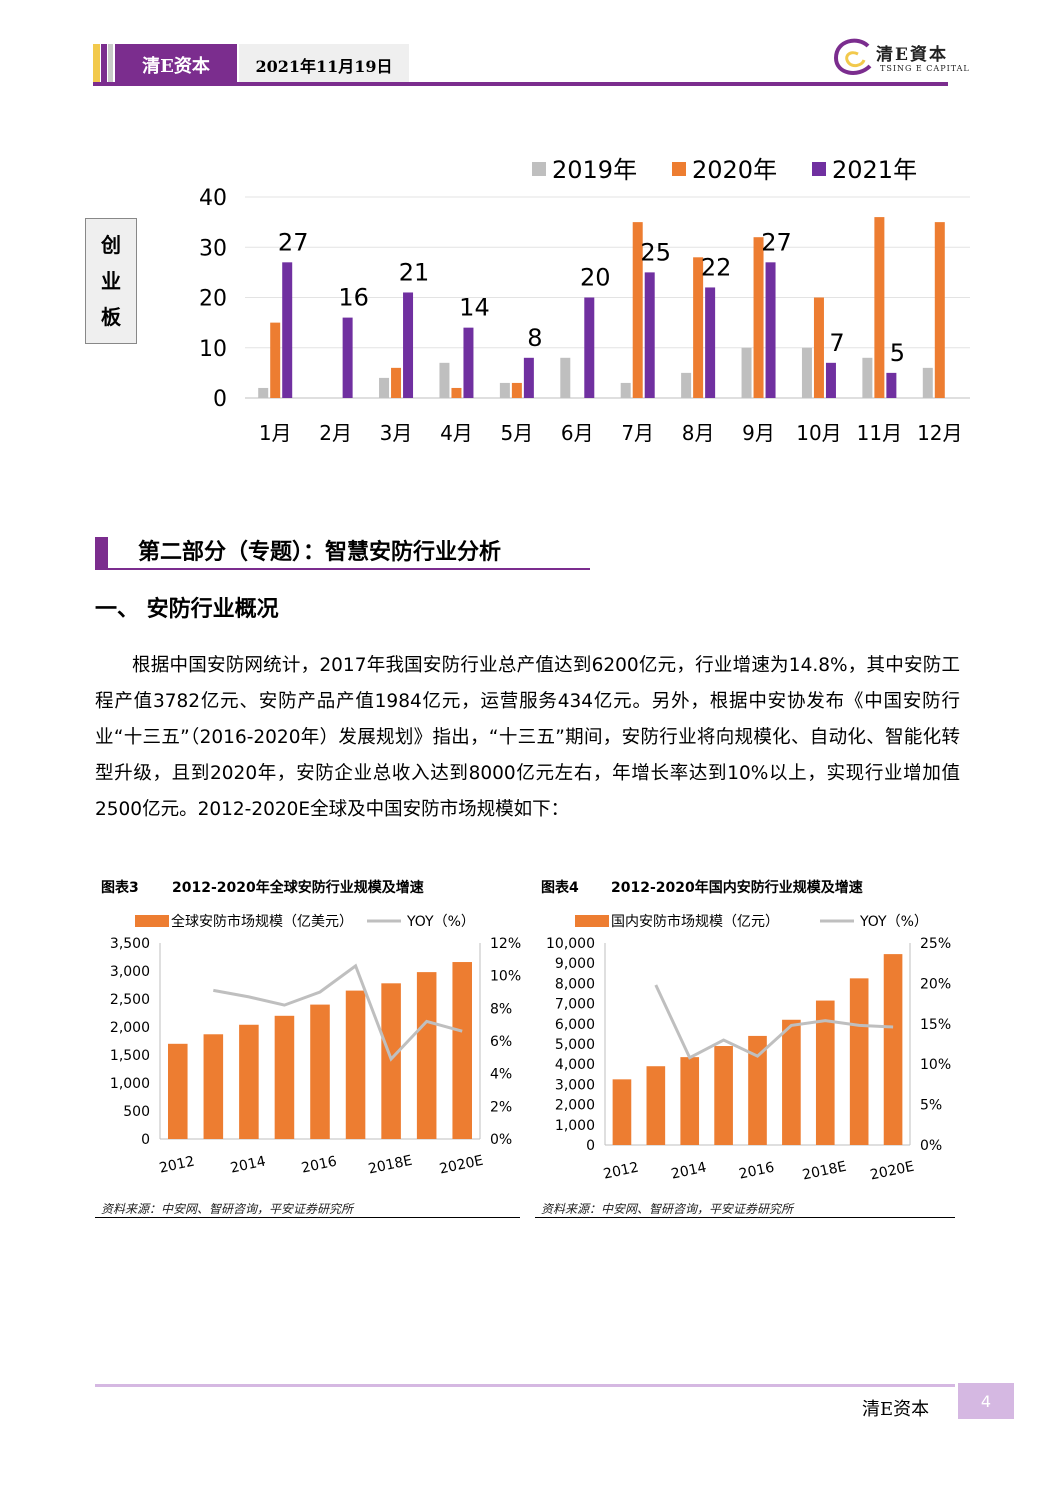 This screenshot has height=1486, width=1051. What do you see at coordinates (474, 308) in the screenshot?
I see `data-label: 14` at bounding box center [474, 308].